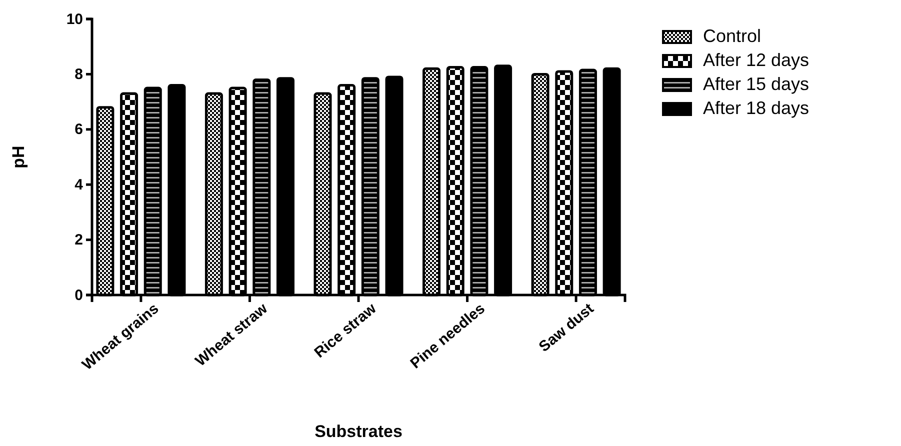 This screenshot has height=446, width=901. I want to click on x-axis-title: Substrates, so click(358, 431).